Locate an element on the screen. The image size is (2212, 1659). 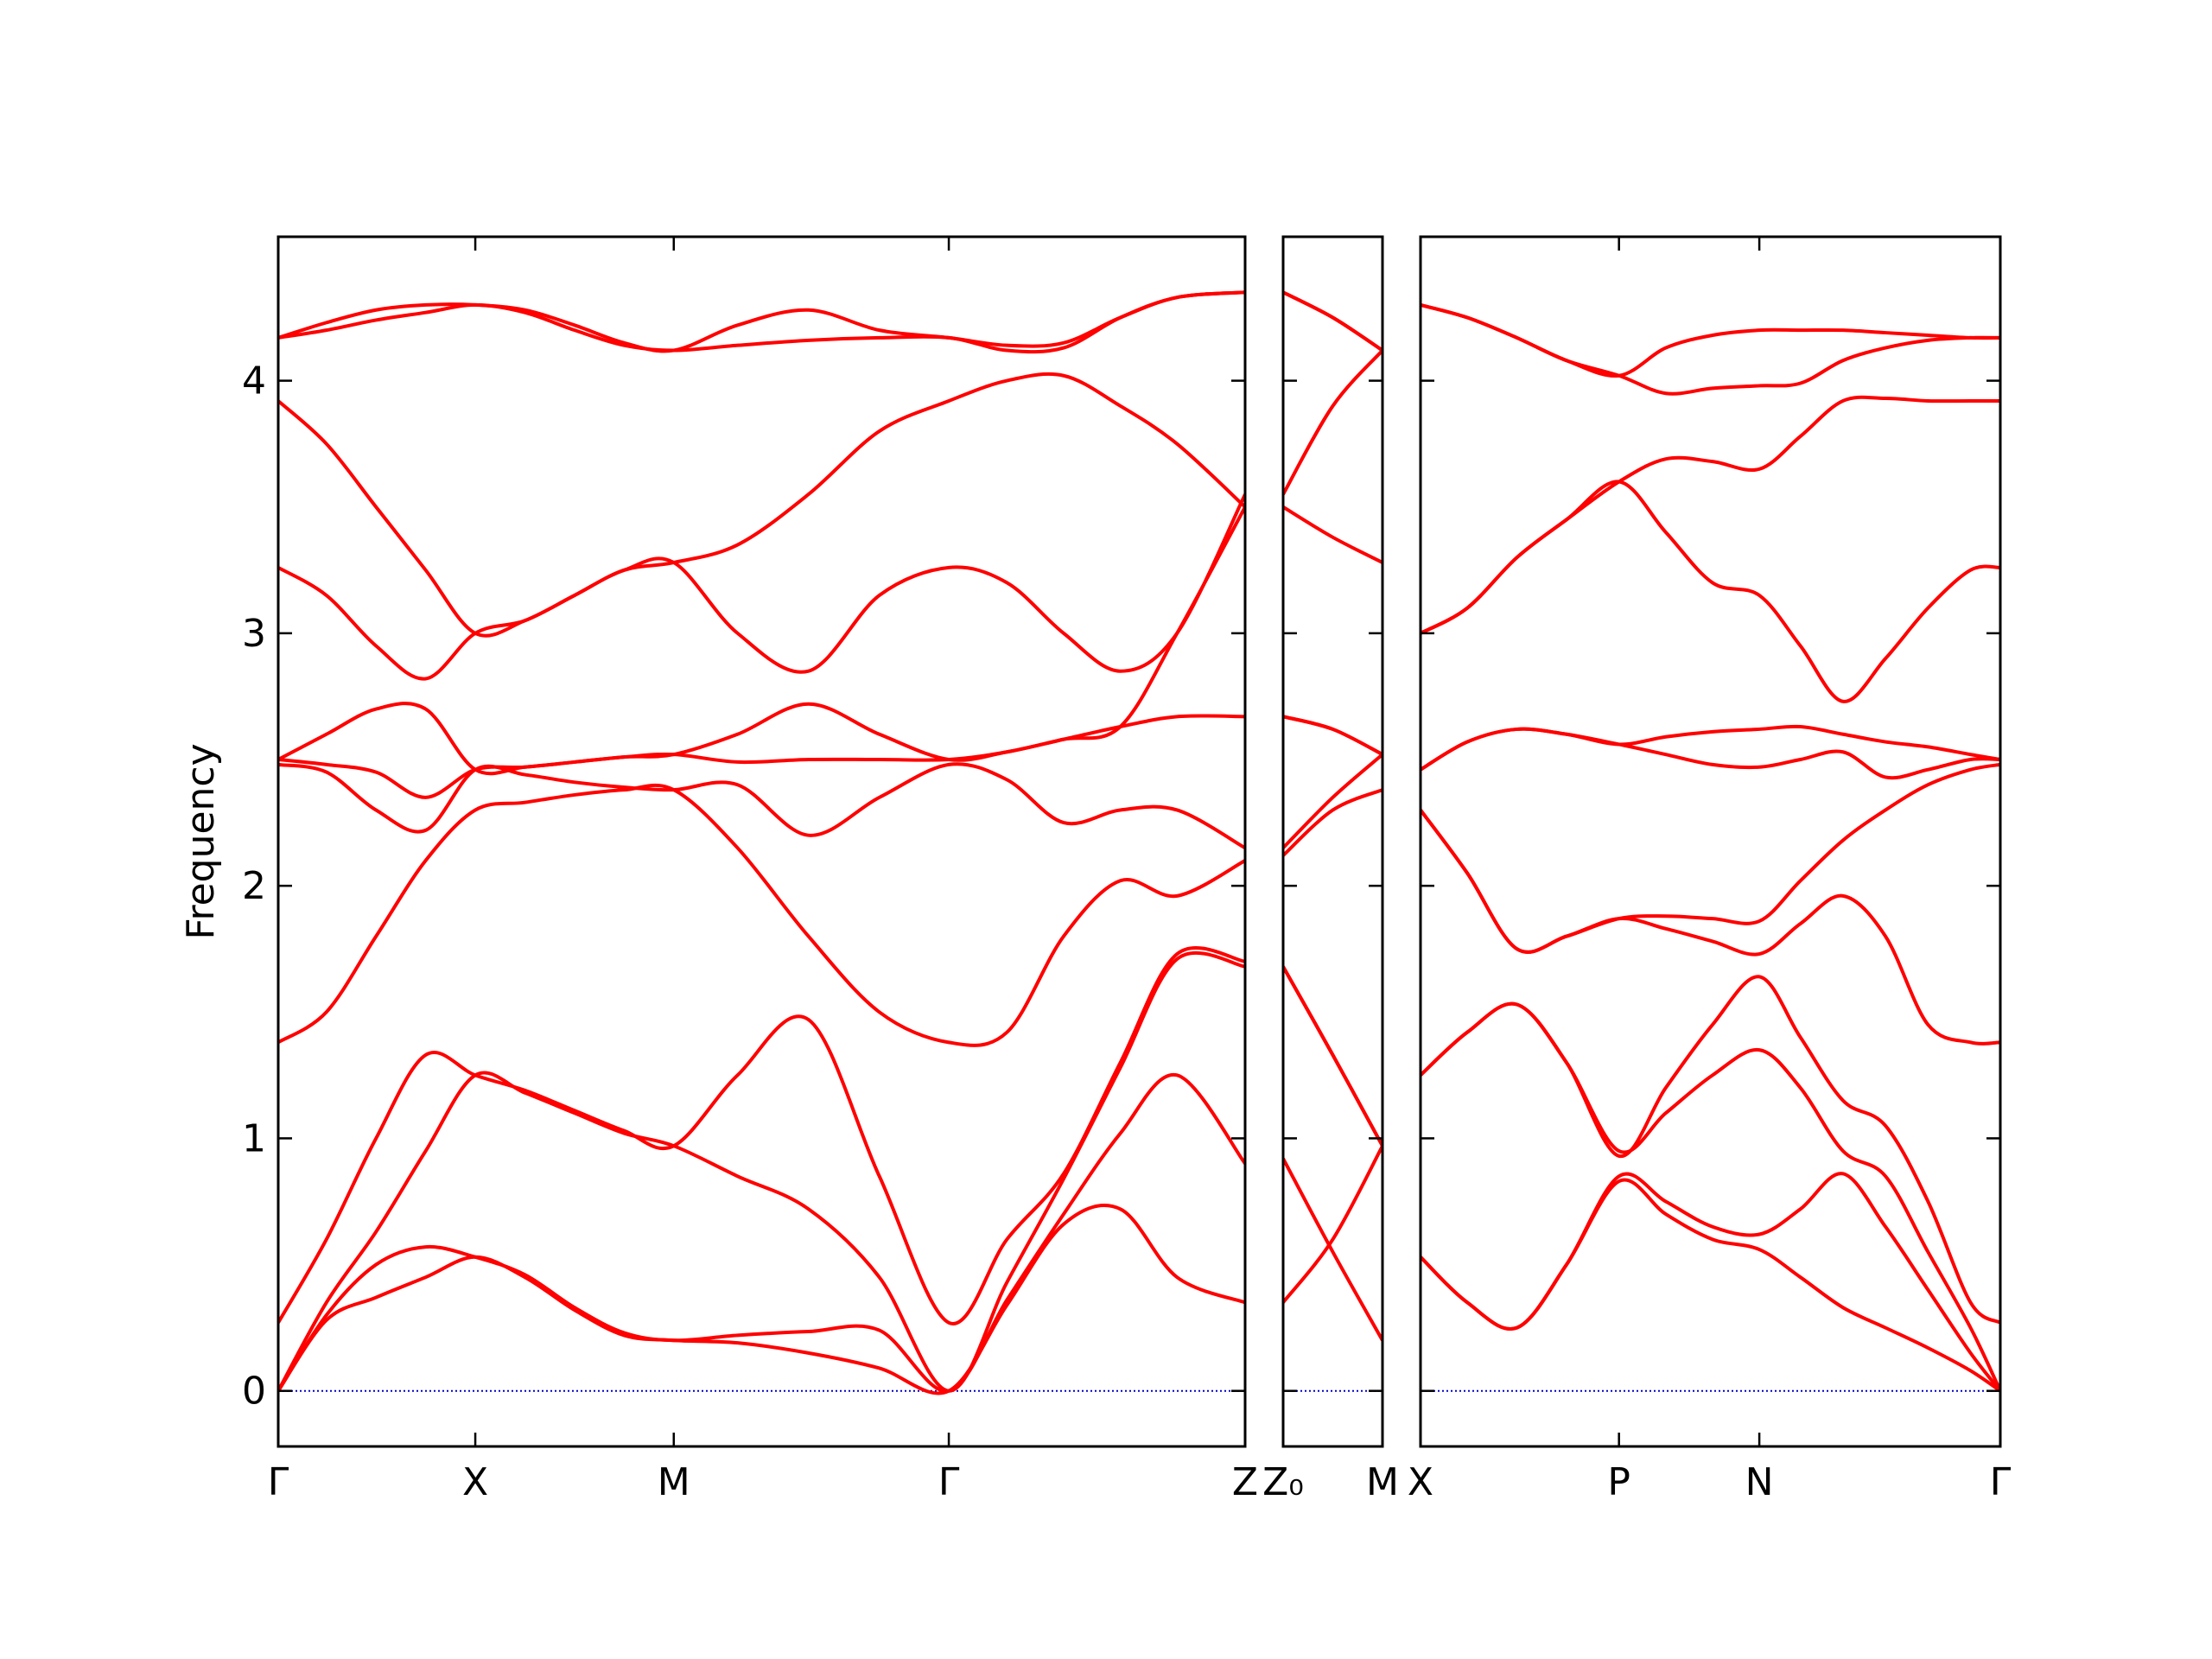
y-tick-label: 0 is located at coordinates (254, 1392).